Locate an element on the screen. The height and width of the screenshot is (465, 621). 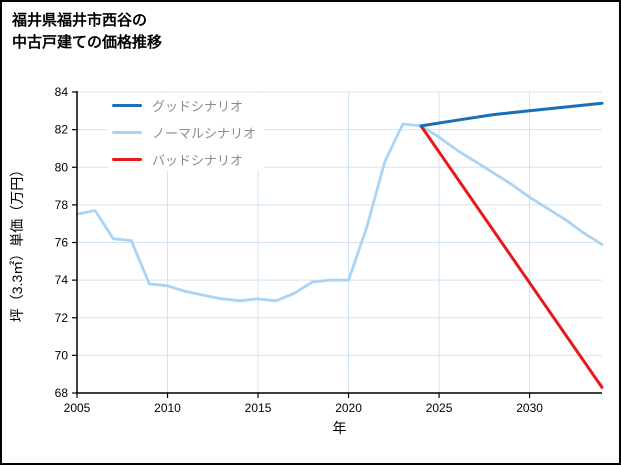
svg-text: 2005 is located at coordinates (77, 408).